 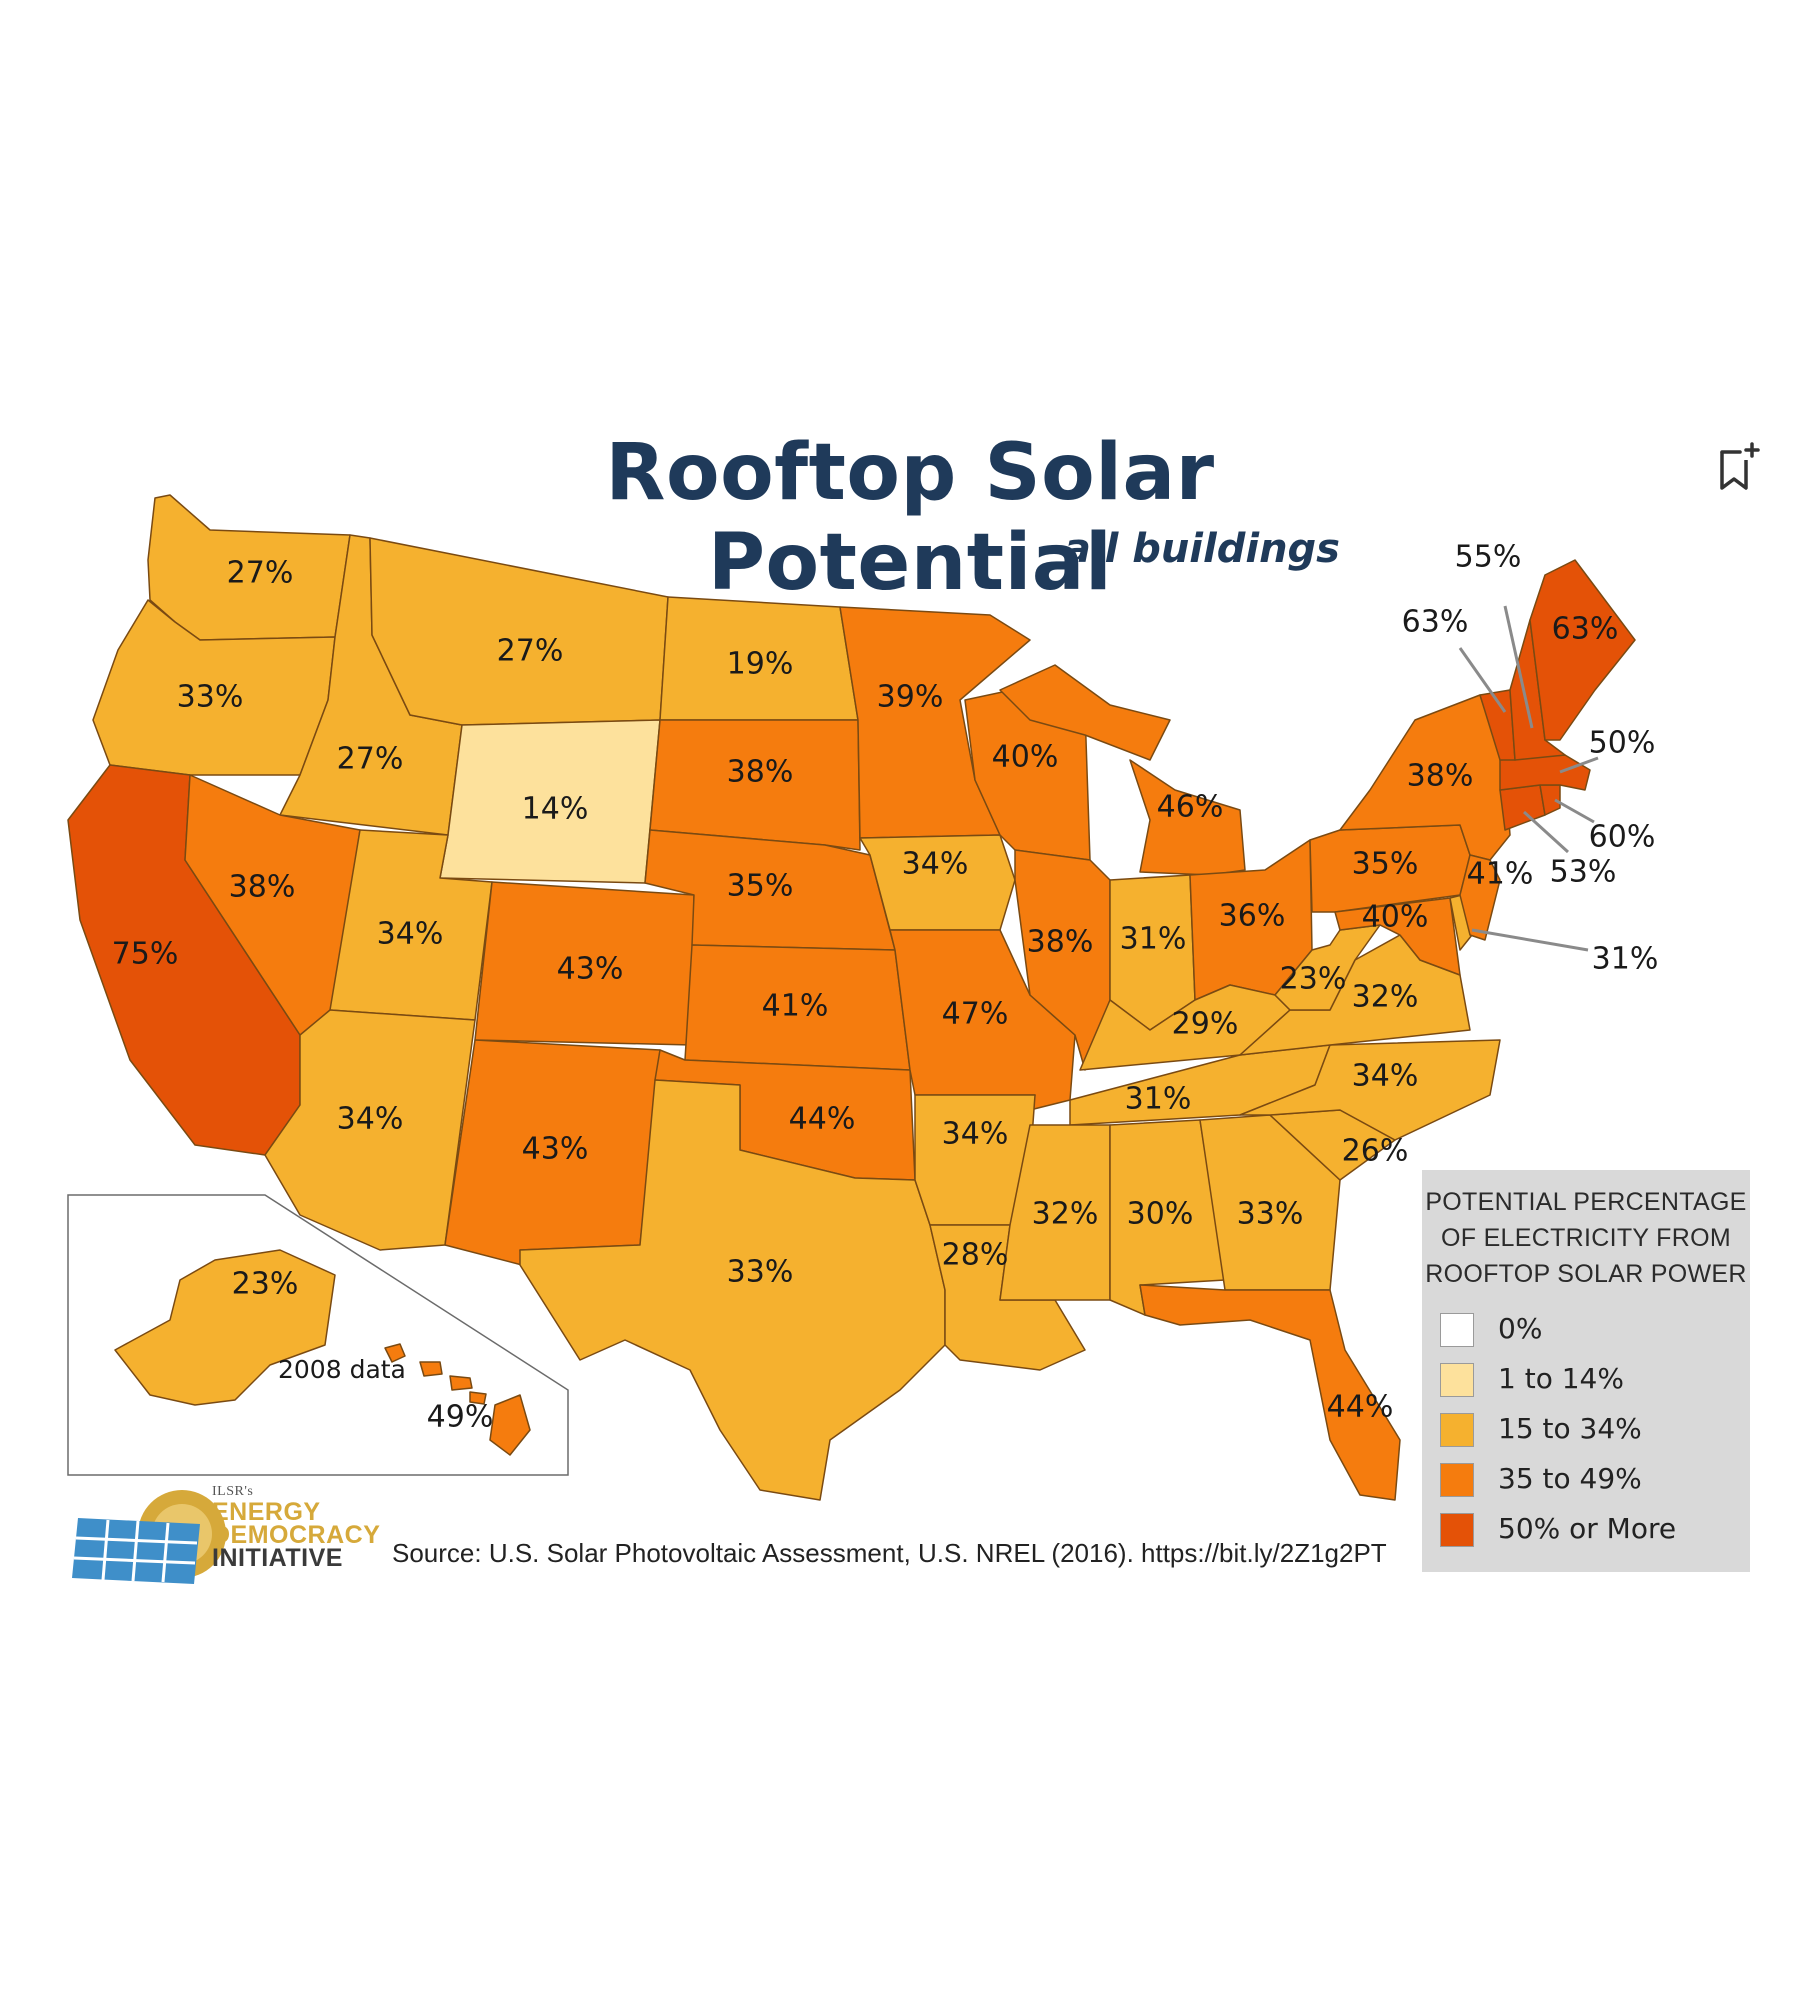 What do you see at coordinates (975, 1134) in the screenshot?
I see `state-label-arkansas: 34%` at bounding box center [975, 1134].